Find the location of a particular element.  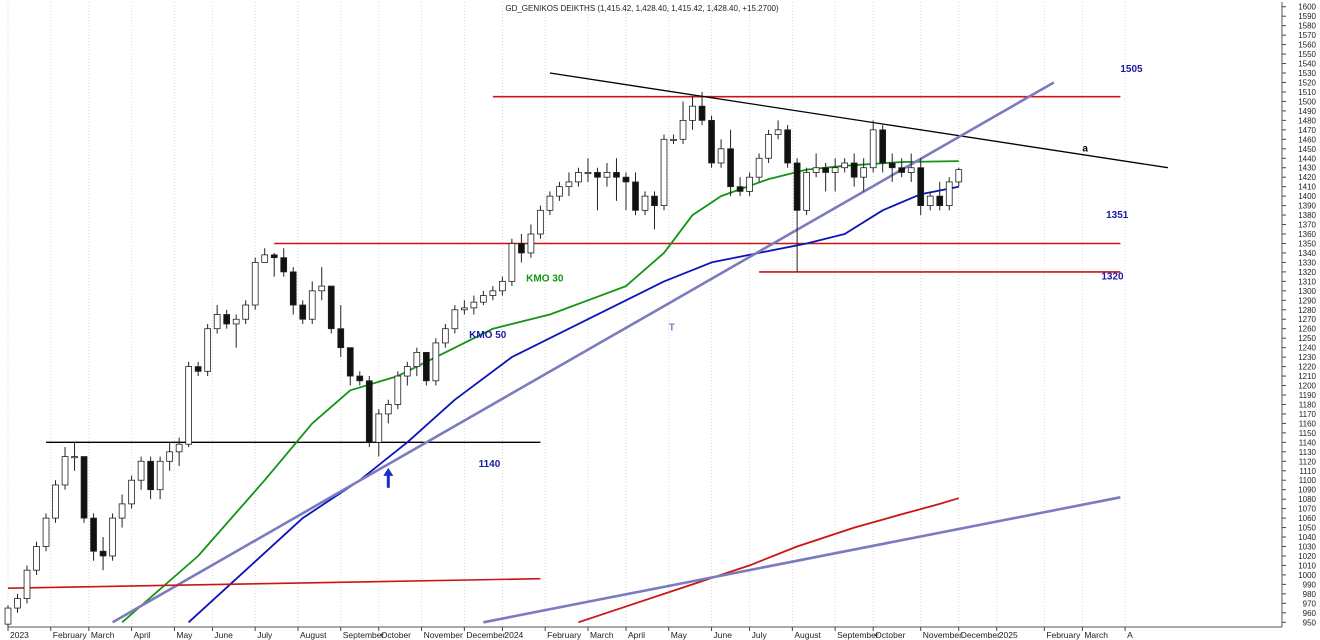

month-label: April is located at coordinates (636, 635).